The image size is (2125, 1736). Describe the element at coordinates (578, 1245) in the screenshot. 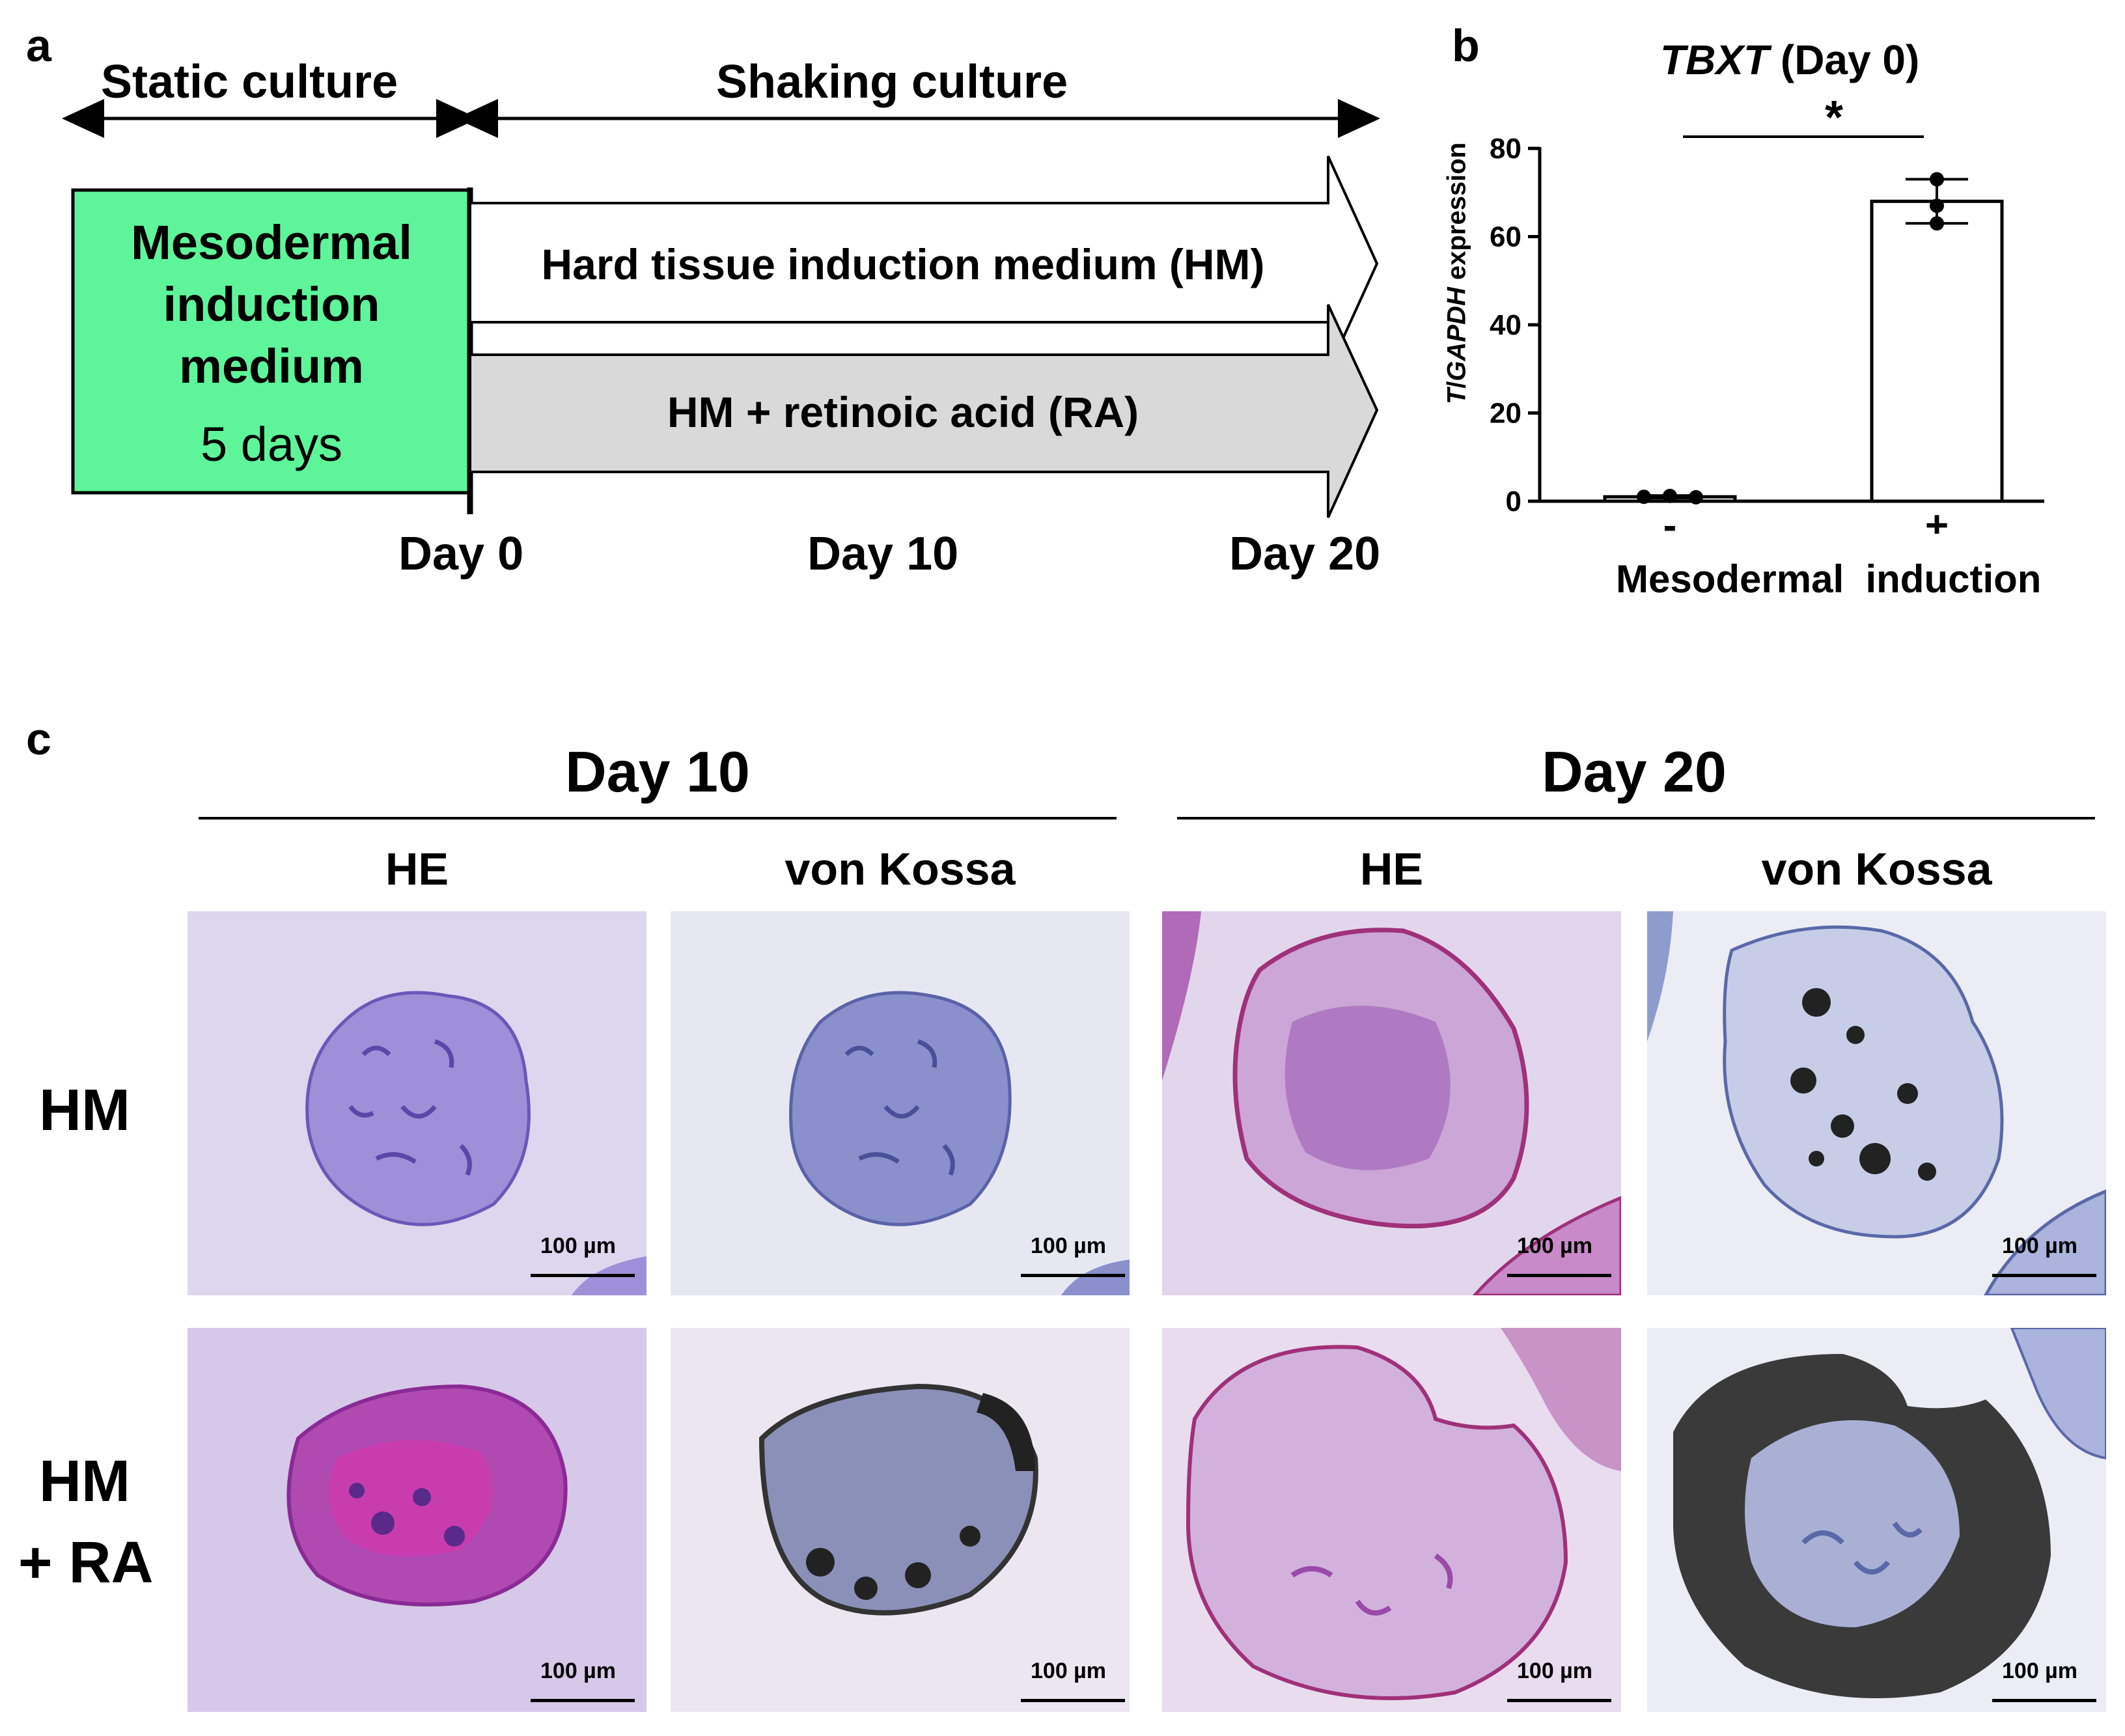

I see `scale-label-1: 100 µm` at that location.